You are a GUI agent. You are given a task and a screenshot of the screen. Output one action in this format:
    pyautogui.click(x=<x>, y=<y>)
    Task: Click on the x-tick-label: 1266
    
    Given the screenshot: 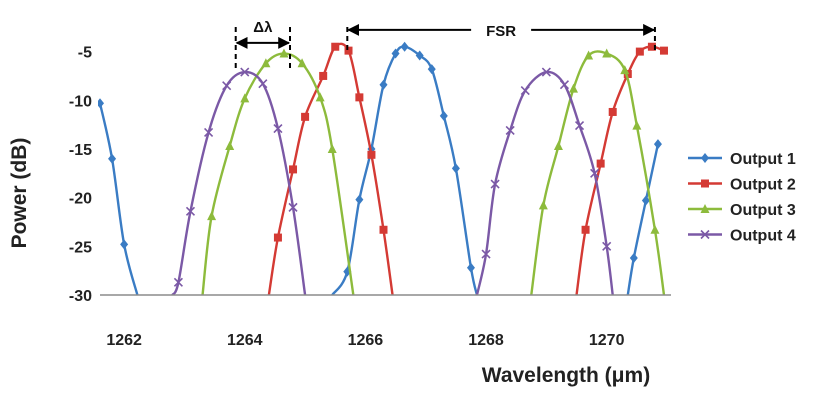 What is the action you would take?
    pyautogui.click(x=366, y=340)
    